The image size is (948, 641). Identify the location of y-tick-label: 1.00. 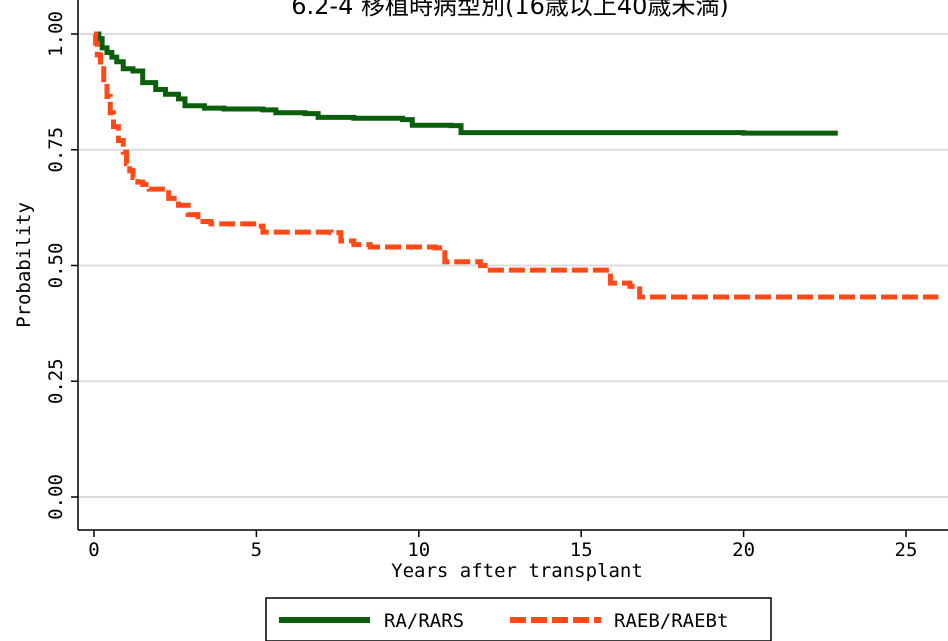
(56, 34).